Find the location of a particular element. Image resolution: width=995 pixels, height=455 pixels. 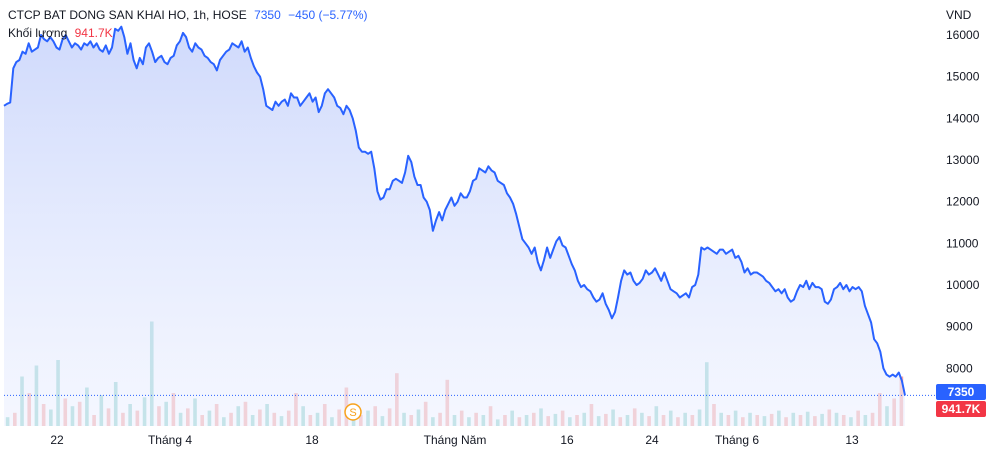

x-tick-label: Tháng 6 is located at coordinates (737, 440).